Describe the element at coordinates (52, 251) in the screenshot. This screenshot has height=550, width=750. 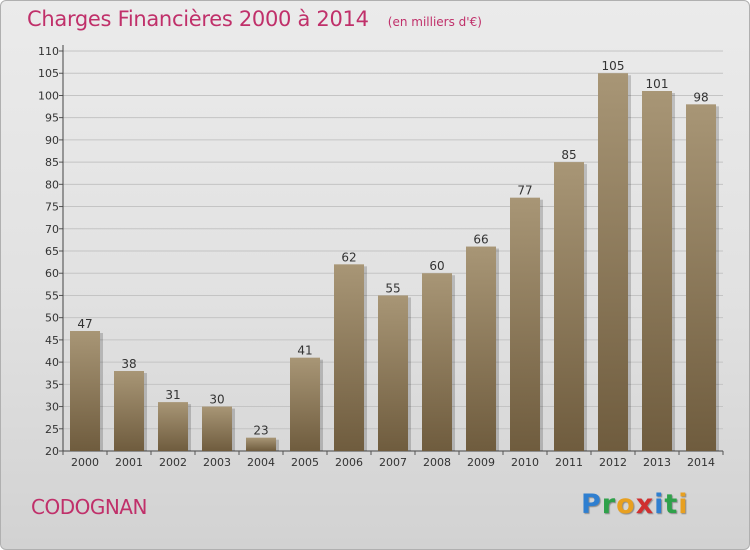
I see `y-tick-label: 65` at that location.